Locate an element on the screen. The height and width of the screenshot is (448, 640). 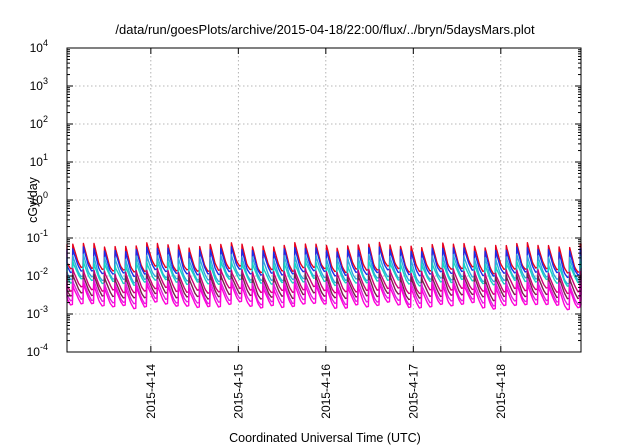
x-tick-label: 2015-4-15 is located at coordinates (238, 391).